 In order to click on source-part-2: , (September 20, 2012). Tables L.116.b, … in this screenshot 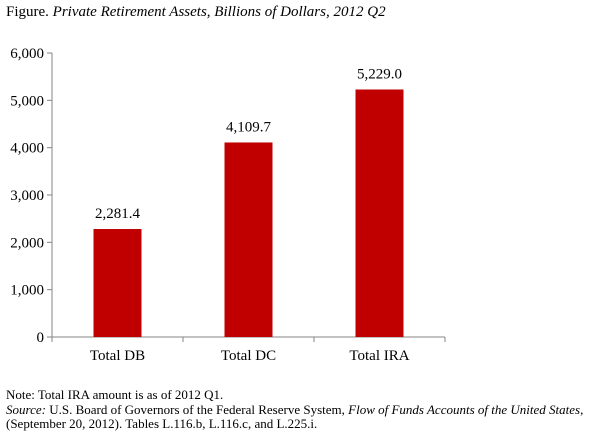, I will do `click(295, 416)`.